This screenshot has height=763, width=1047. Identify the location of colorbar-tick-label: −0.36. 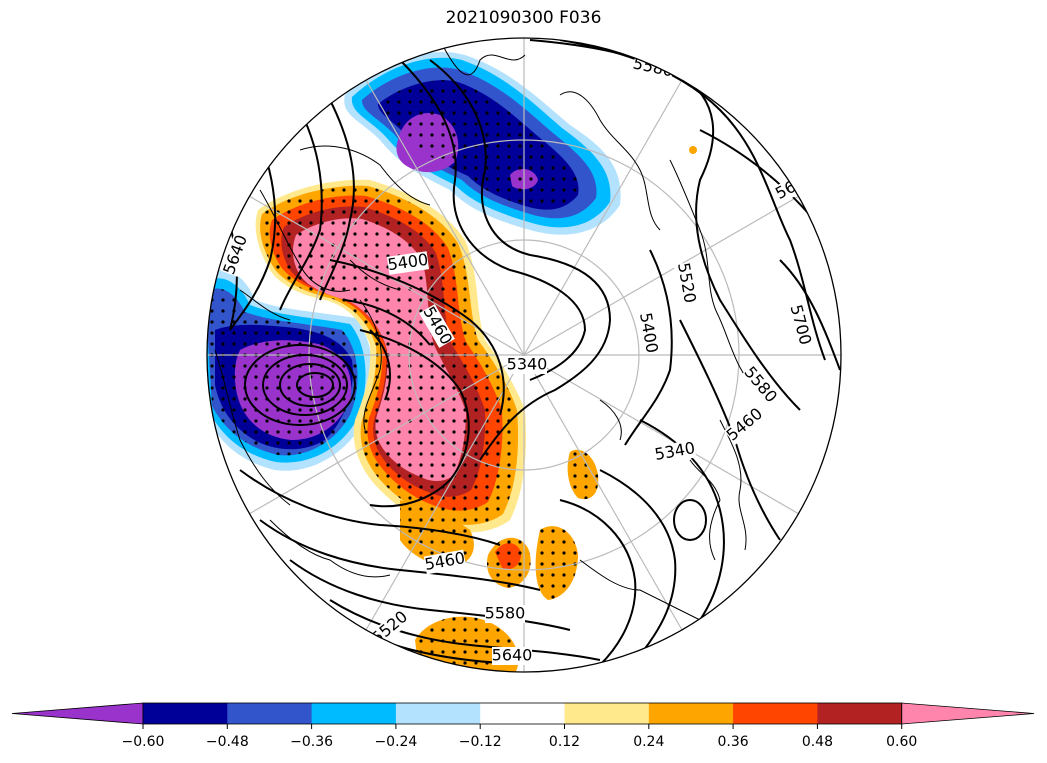
(311, 742).